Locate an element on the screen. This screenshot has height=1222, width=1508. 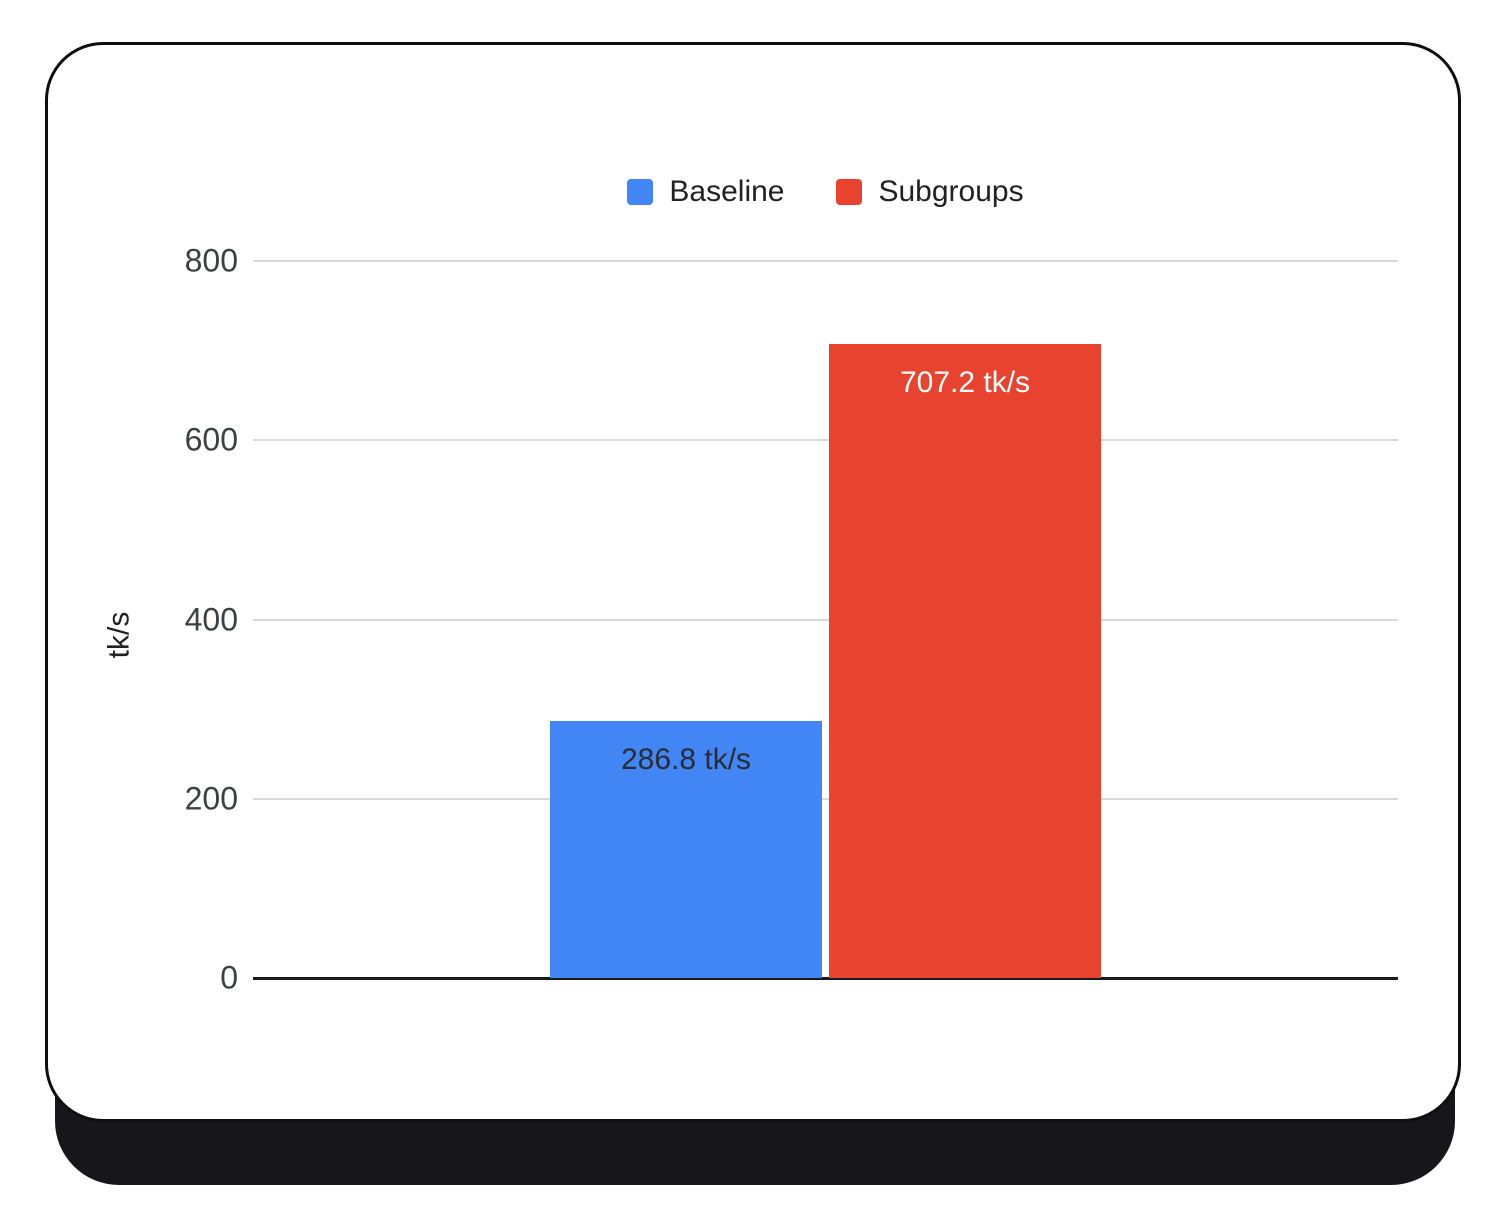
legend-label: Baseline is located at coordinates (727, 191).